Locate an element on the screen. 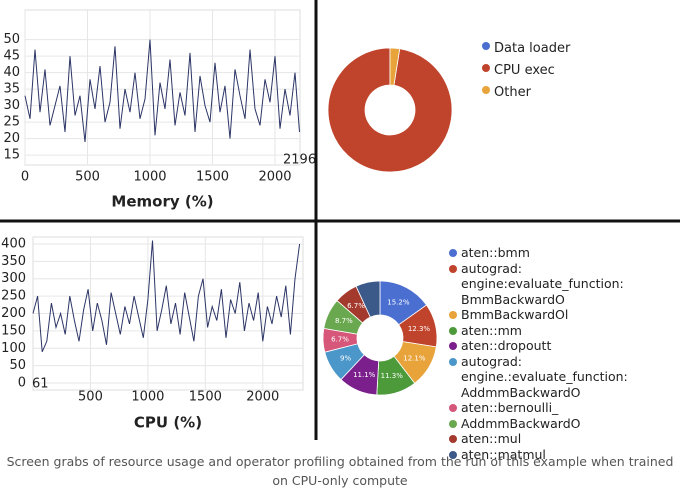 This screenshot has height=490, width=680. value-label: 97.5% is located at coordinates (361, 172).